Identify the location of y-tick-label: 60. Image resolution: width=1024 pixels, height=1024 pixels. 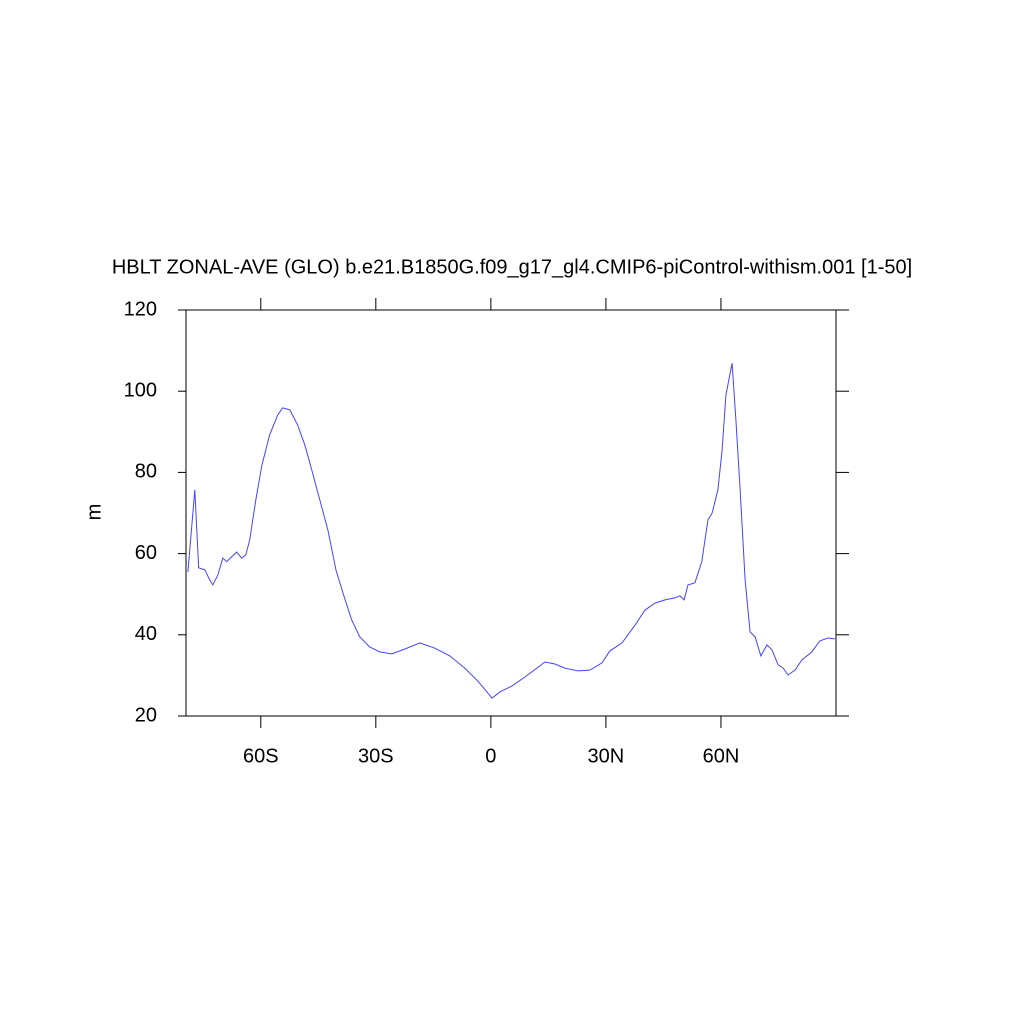
(146, 553).